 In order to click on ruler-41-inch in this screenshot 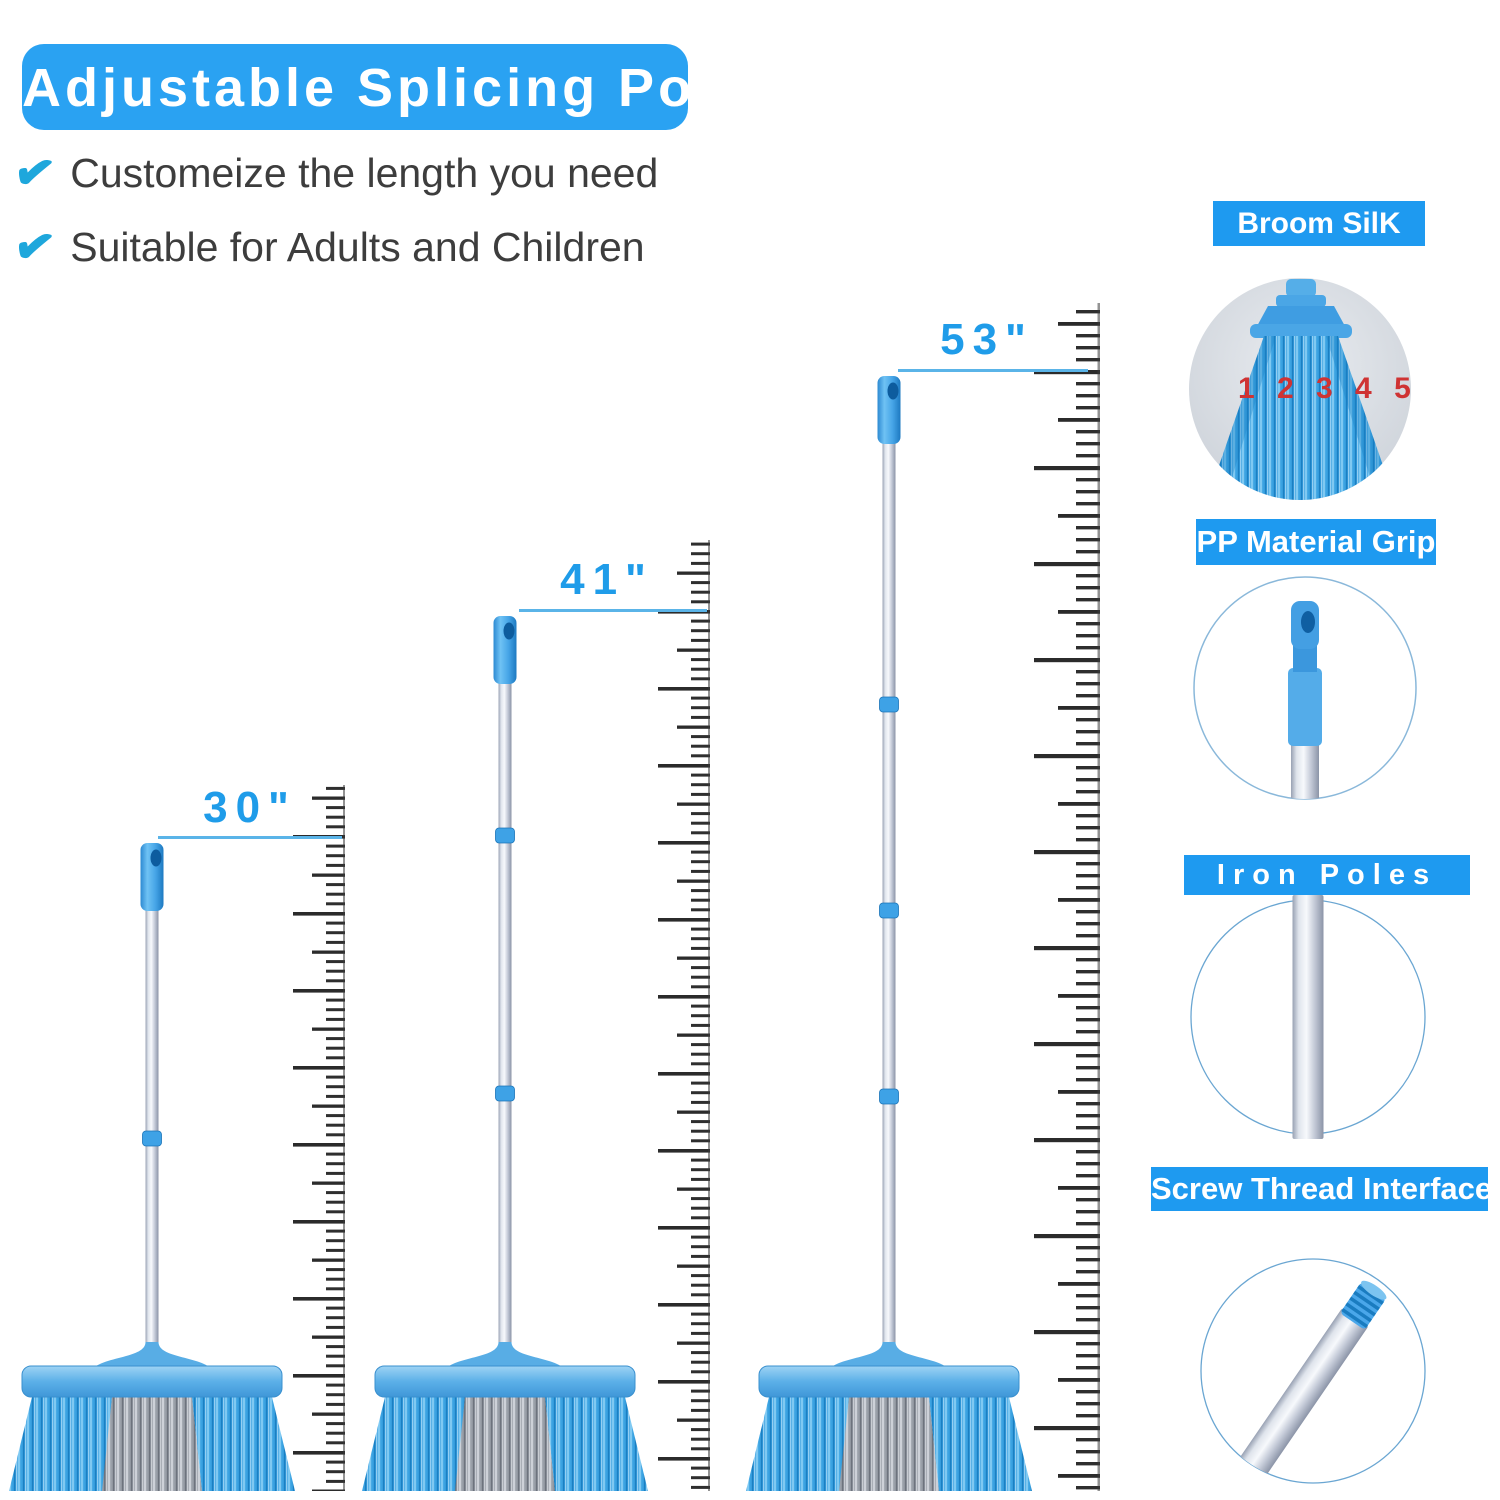, I will do `click(680, 1015)`.